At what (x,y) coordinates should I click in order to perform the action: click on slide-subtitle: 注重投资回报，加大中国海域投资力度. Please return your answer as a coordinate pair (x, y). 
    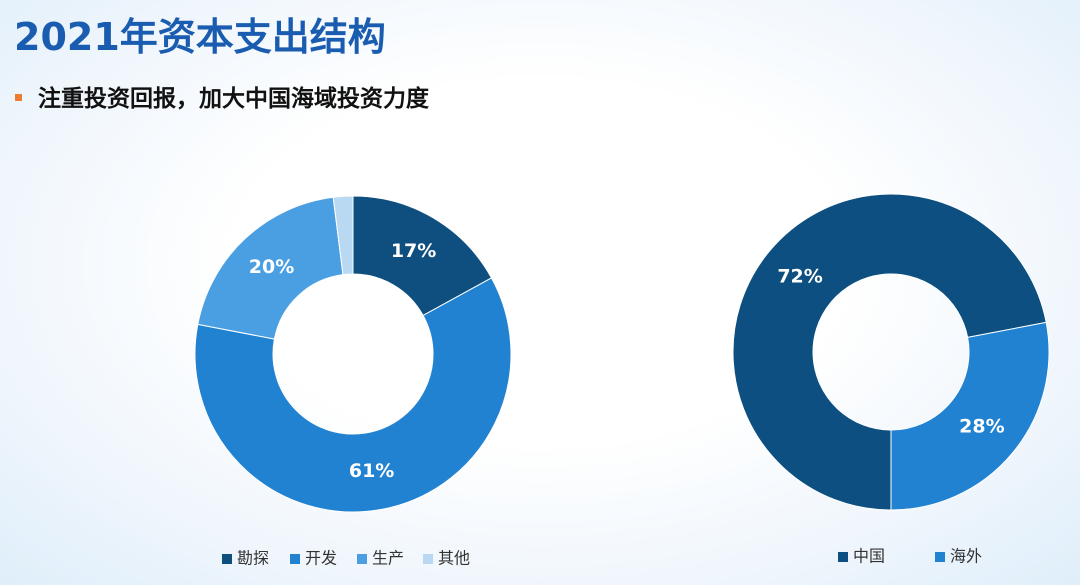
    Looking at the image, I should click on (234, 98).